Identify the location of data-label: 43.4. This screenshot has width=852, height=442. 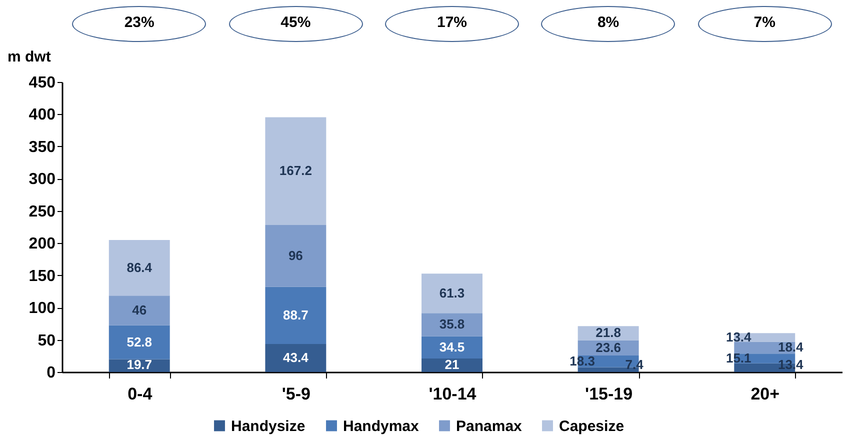
(296, 358).